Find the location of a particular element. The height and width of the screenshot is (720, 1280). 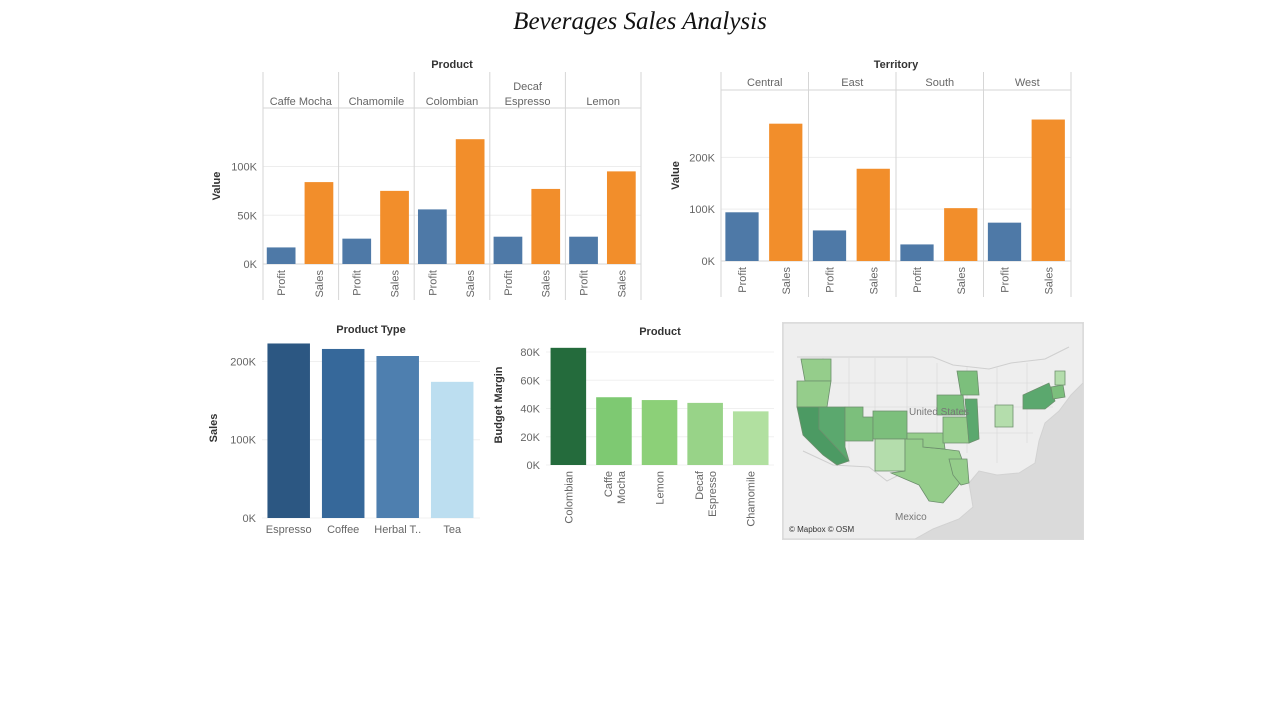

bar-colombian is located at coordinates (568, 406).